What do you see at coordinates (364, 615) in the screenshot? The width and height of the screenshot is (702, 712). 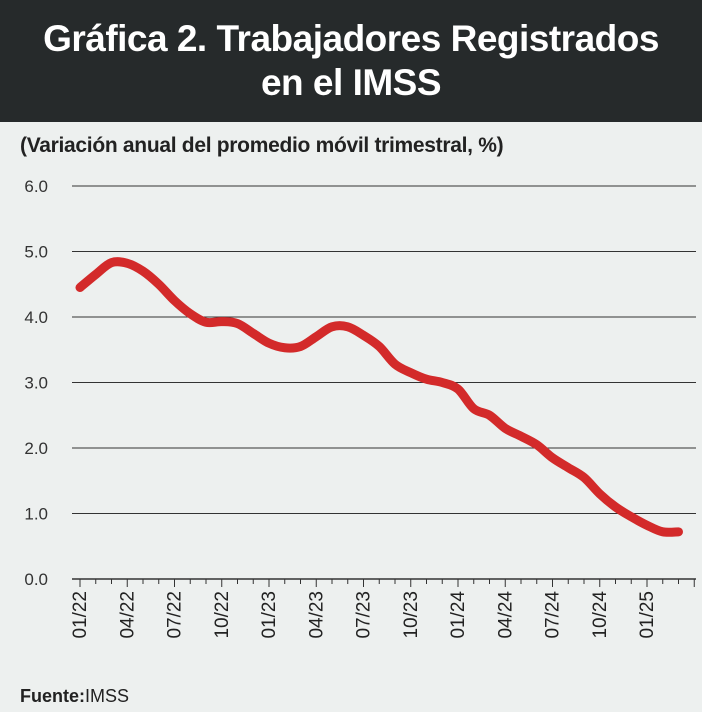 I see `x-tick-label: 07/23` at bounding box center [364, 615].